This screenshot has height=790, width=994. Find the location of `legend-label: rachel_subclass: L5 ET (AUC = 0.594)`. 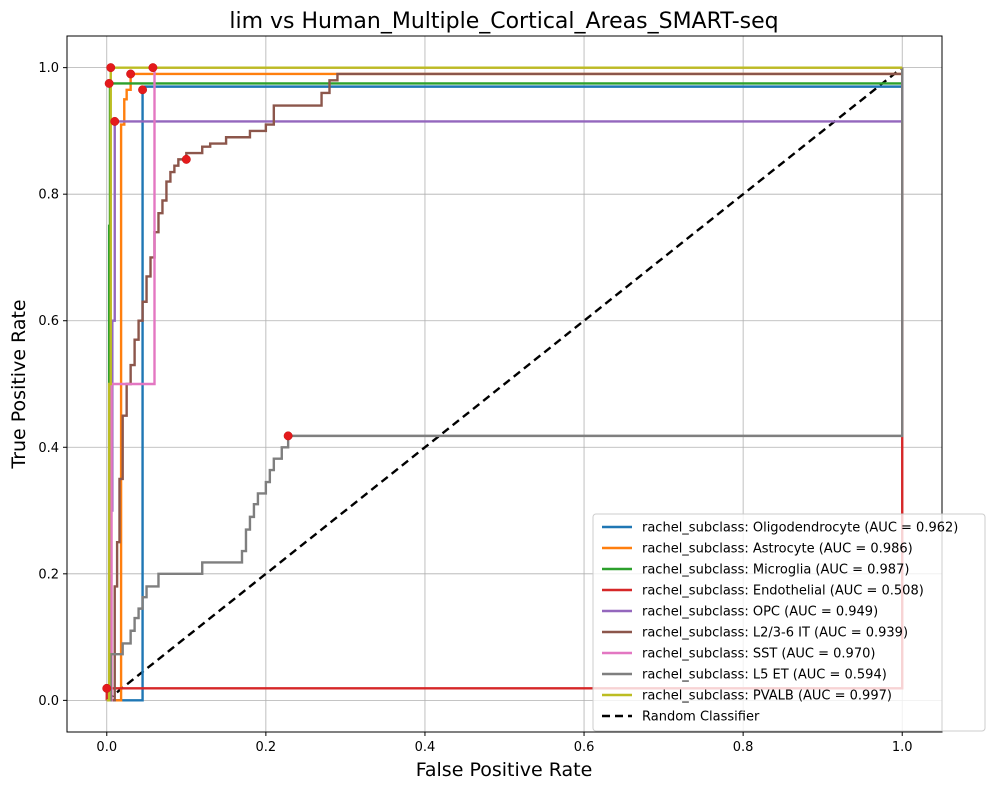

legend-label: rachel_subclass: L5 ET (AUC = 0.594) is located at coordinates (764, 675).